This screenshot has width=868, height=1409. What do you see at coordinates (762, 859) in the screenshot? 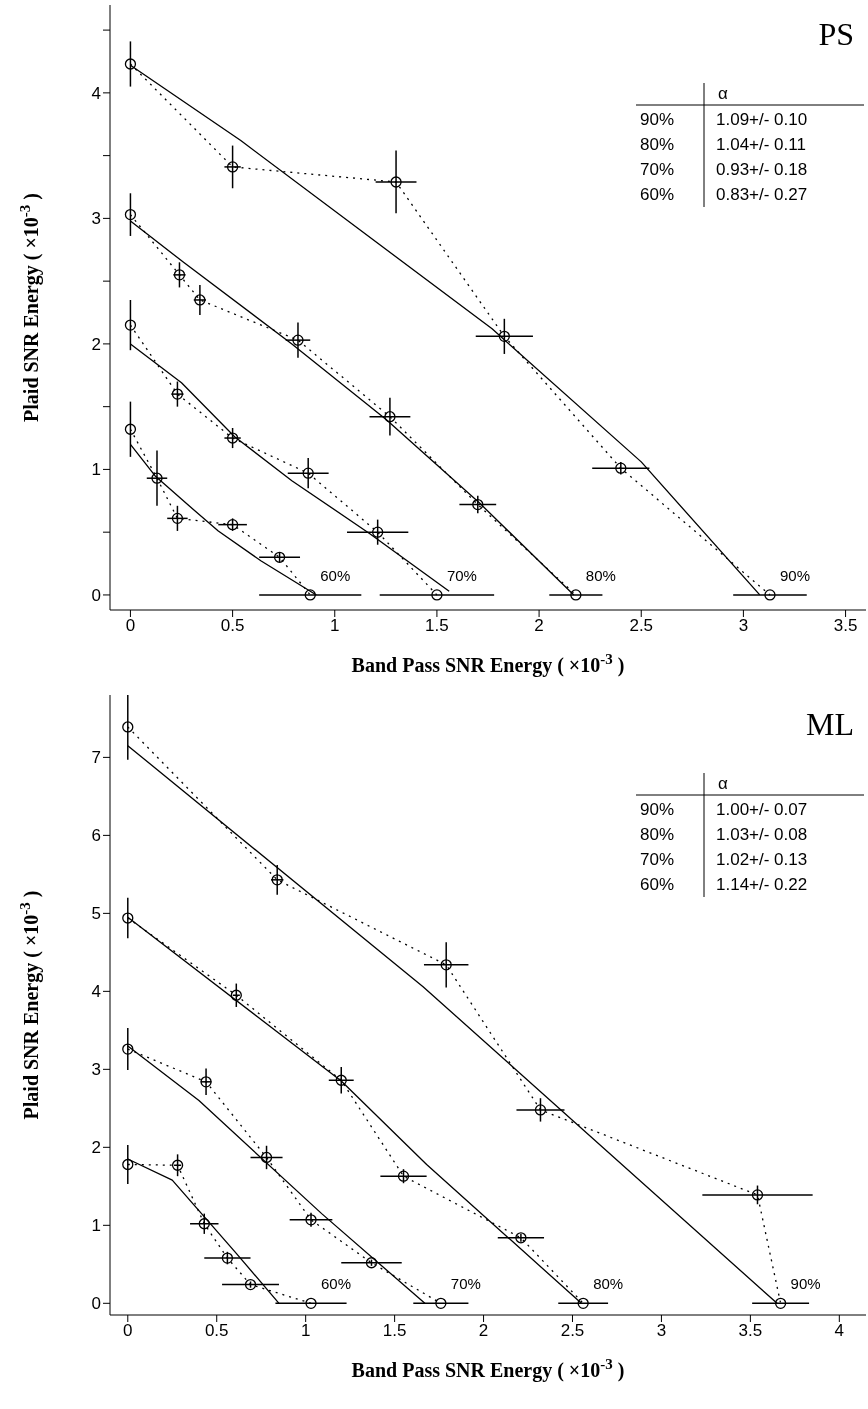
I see `annotation: 1.02+/- 0.13` at bounding box center [762, 859].